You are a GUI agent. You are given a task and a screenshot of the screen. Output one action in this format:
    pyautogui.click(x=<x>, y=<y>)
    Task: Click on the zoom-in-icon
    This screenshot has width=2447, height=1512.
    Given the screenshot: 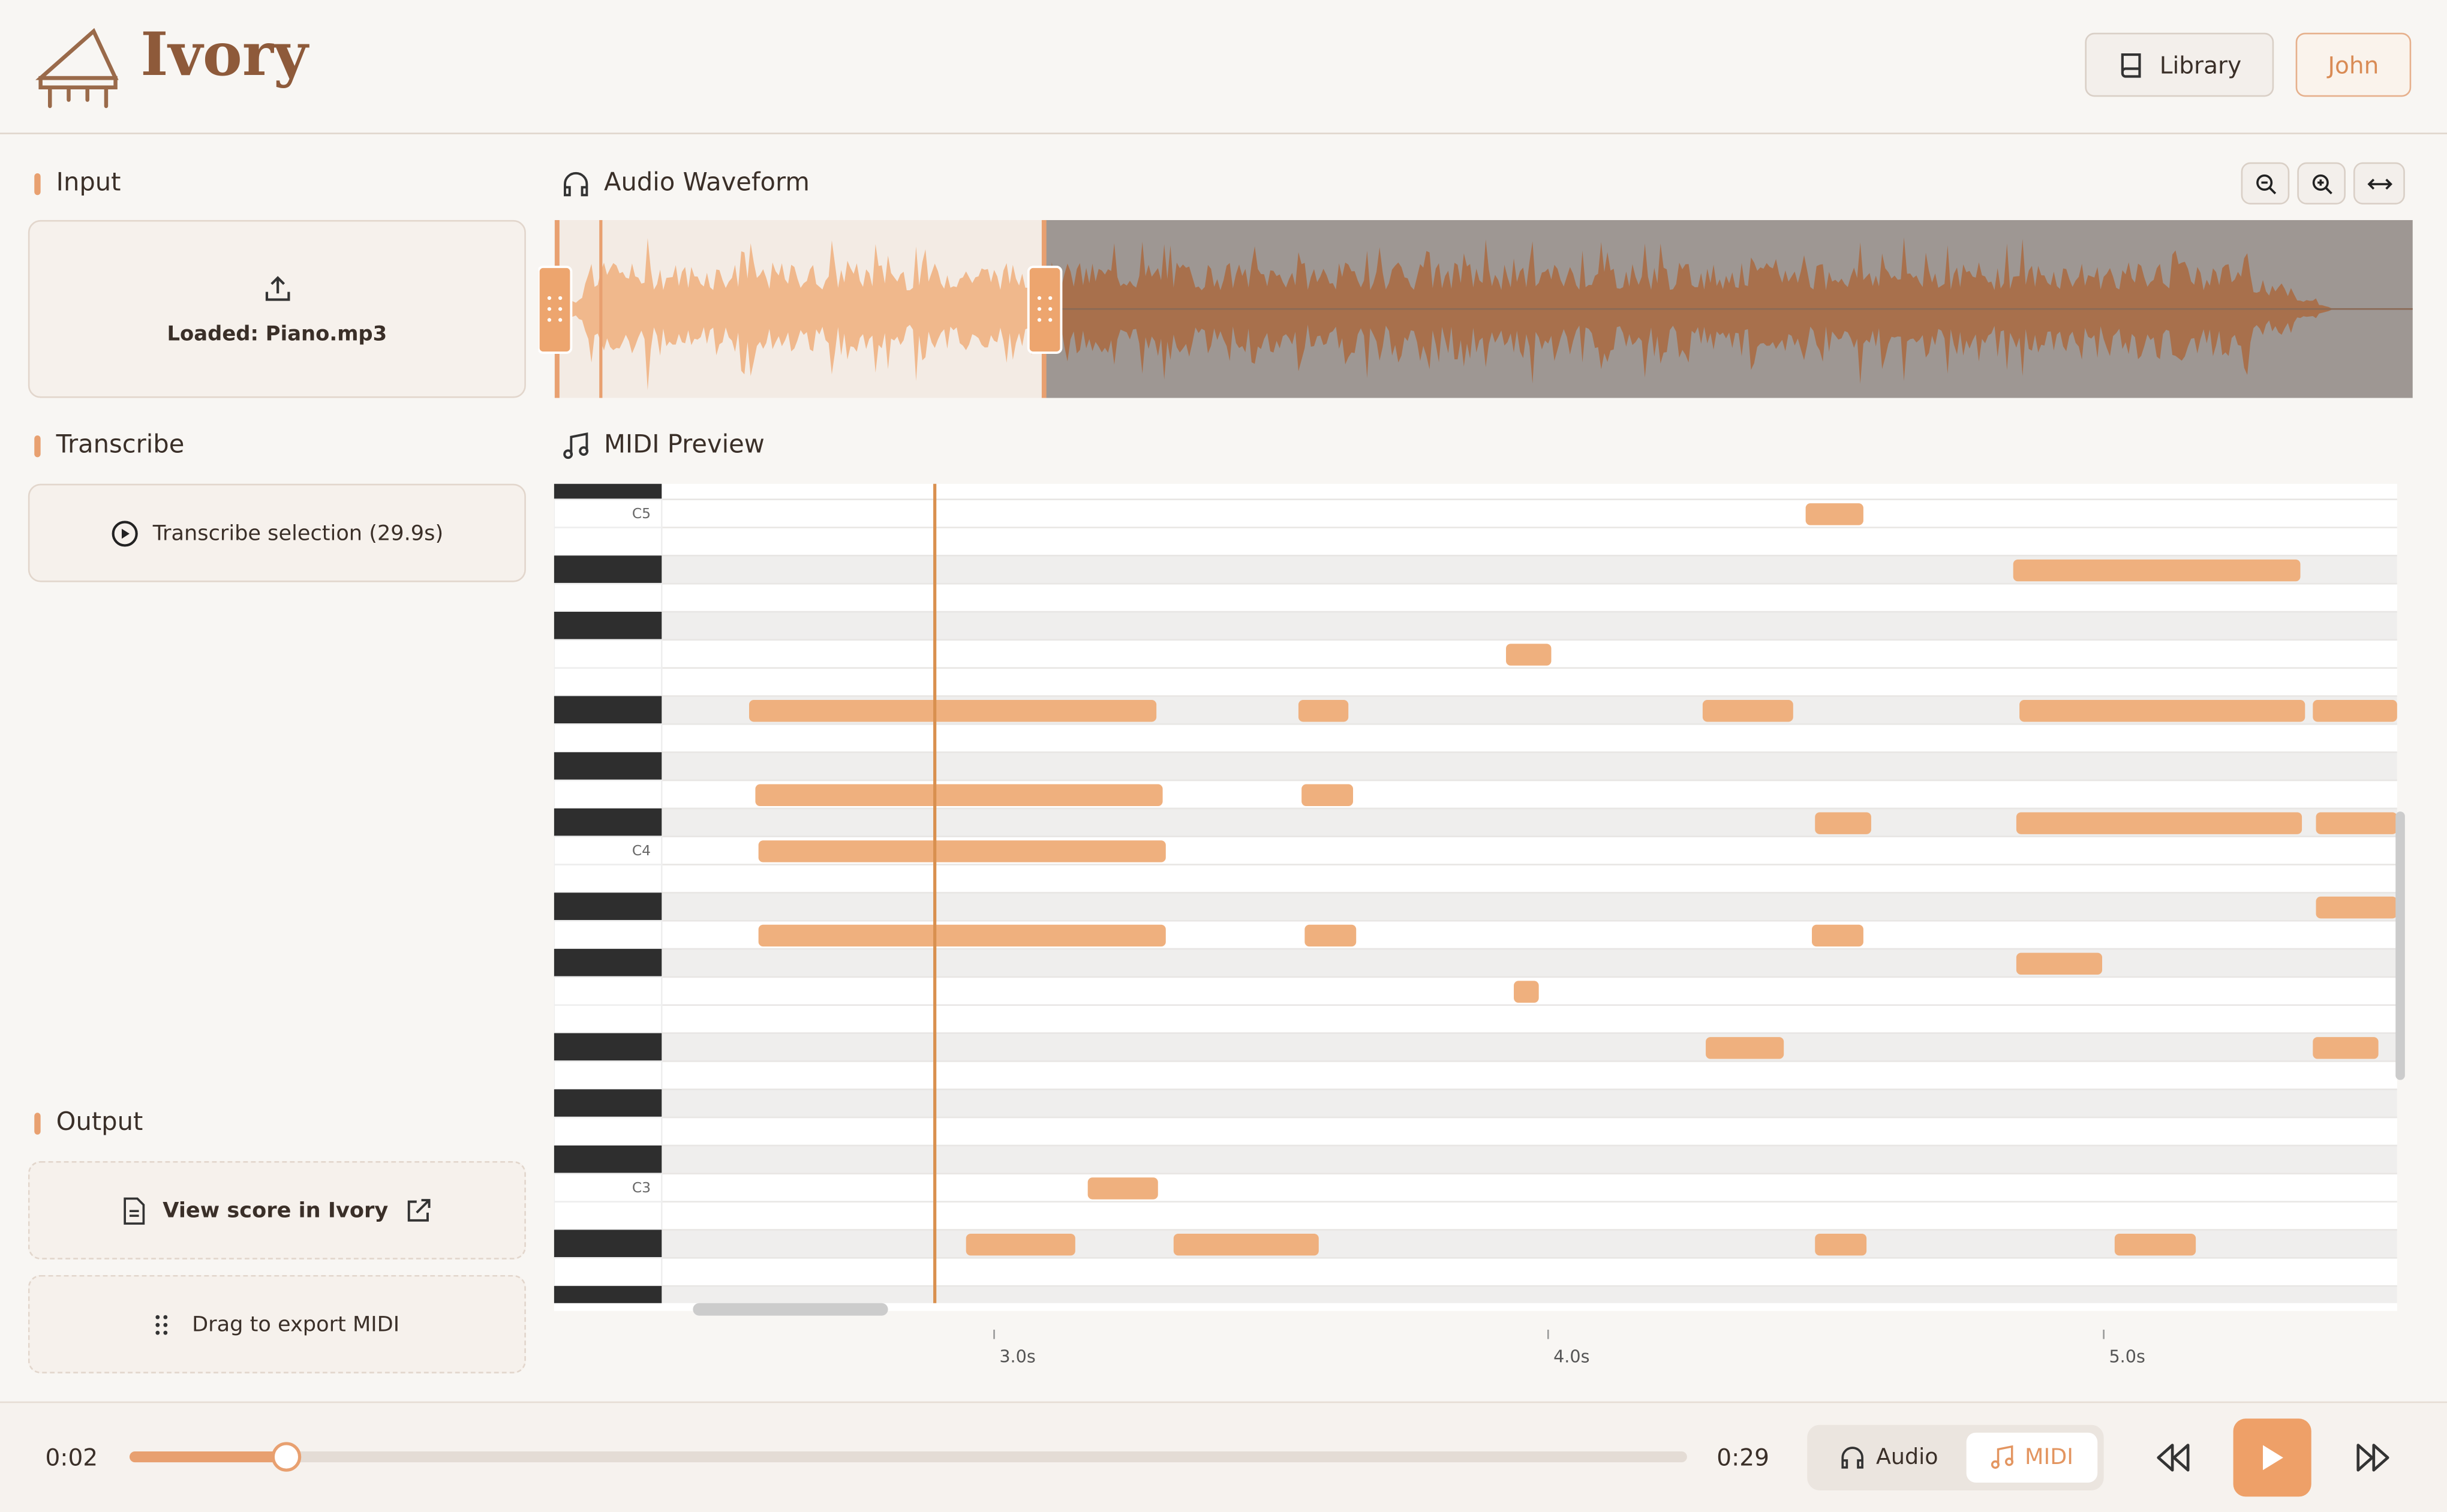 What is the action you would take?
    pyautogui.click(x=2321, y=183)
    